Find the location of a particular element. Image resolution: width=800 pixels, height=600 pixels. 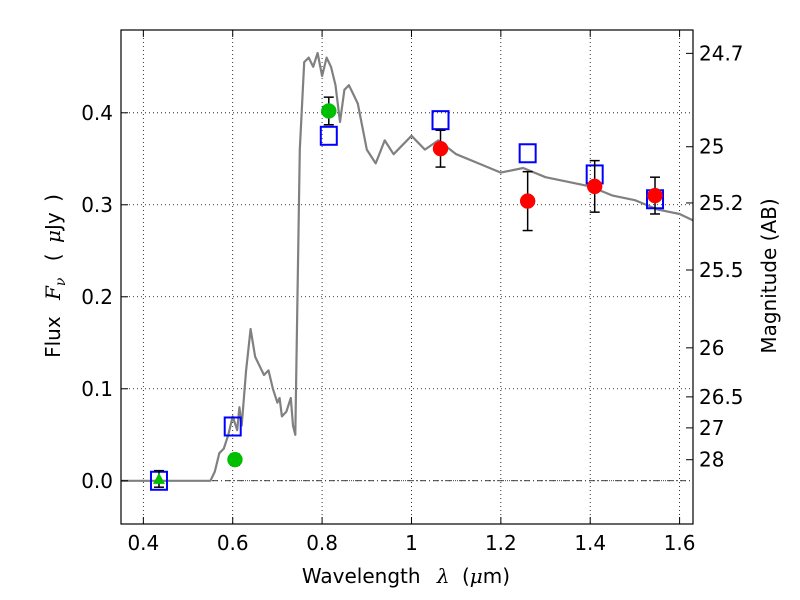

y-tick-label: 0.2 is located at coordinates (97, 297).